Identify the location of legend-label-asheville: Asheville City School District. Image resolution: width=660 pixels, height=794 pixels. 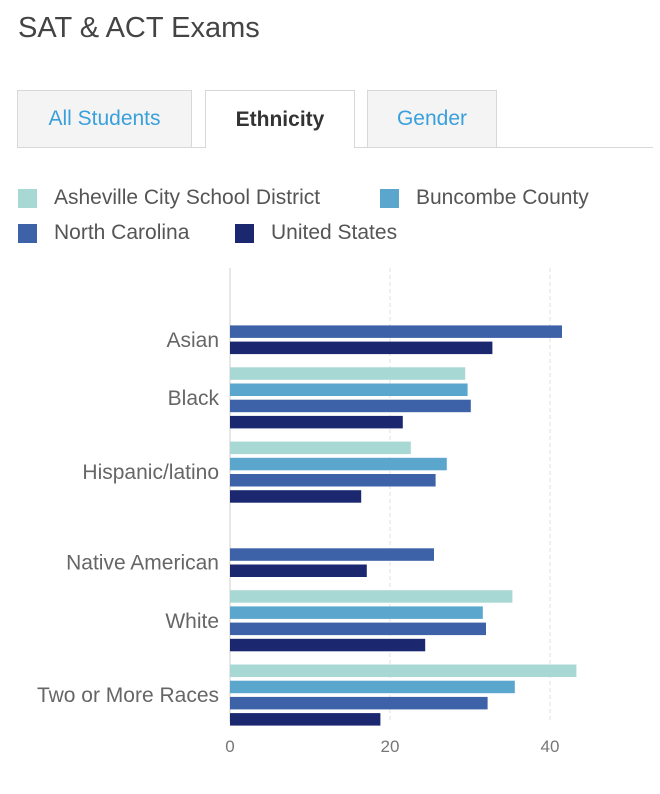
(187, 197).